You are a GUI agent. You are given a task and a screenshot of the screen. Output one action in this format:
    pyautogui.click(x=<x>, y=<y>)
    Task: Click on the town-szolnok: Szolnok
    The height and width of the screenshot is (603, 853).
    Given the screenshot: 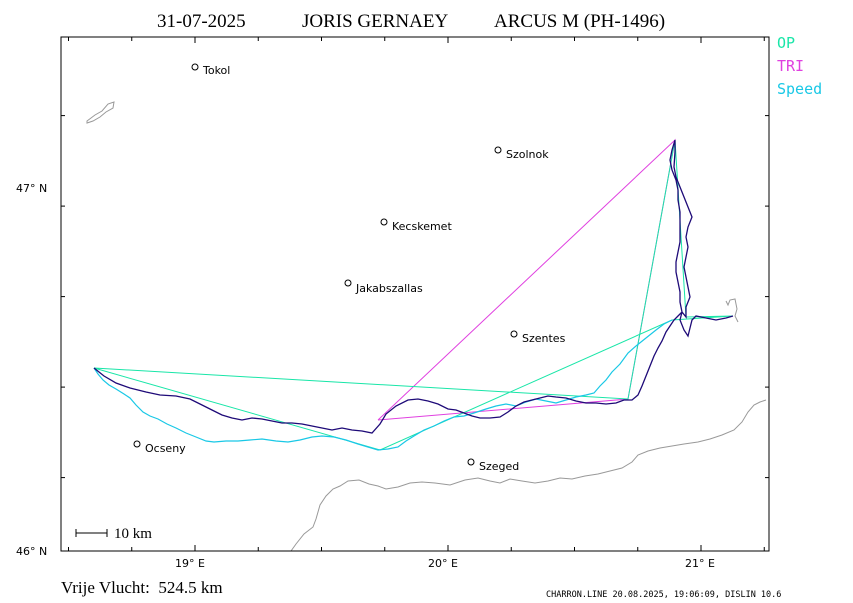 What is the action you would take?
    pyautogui.click(x=527, y=154)
    